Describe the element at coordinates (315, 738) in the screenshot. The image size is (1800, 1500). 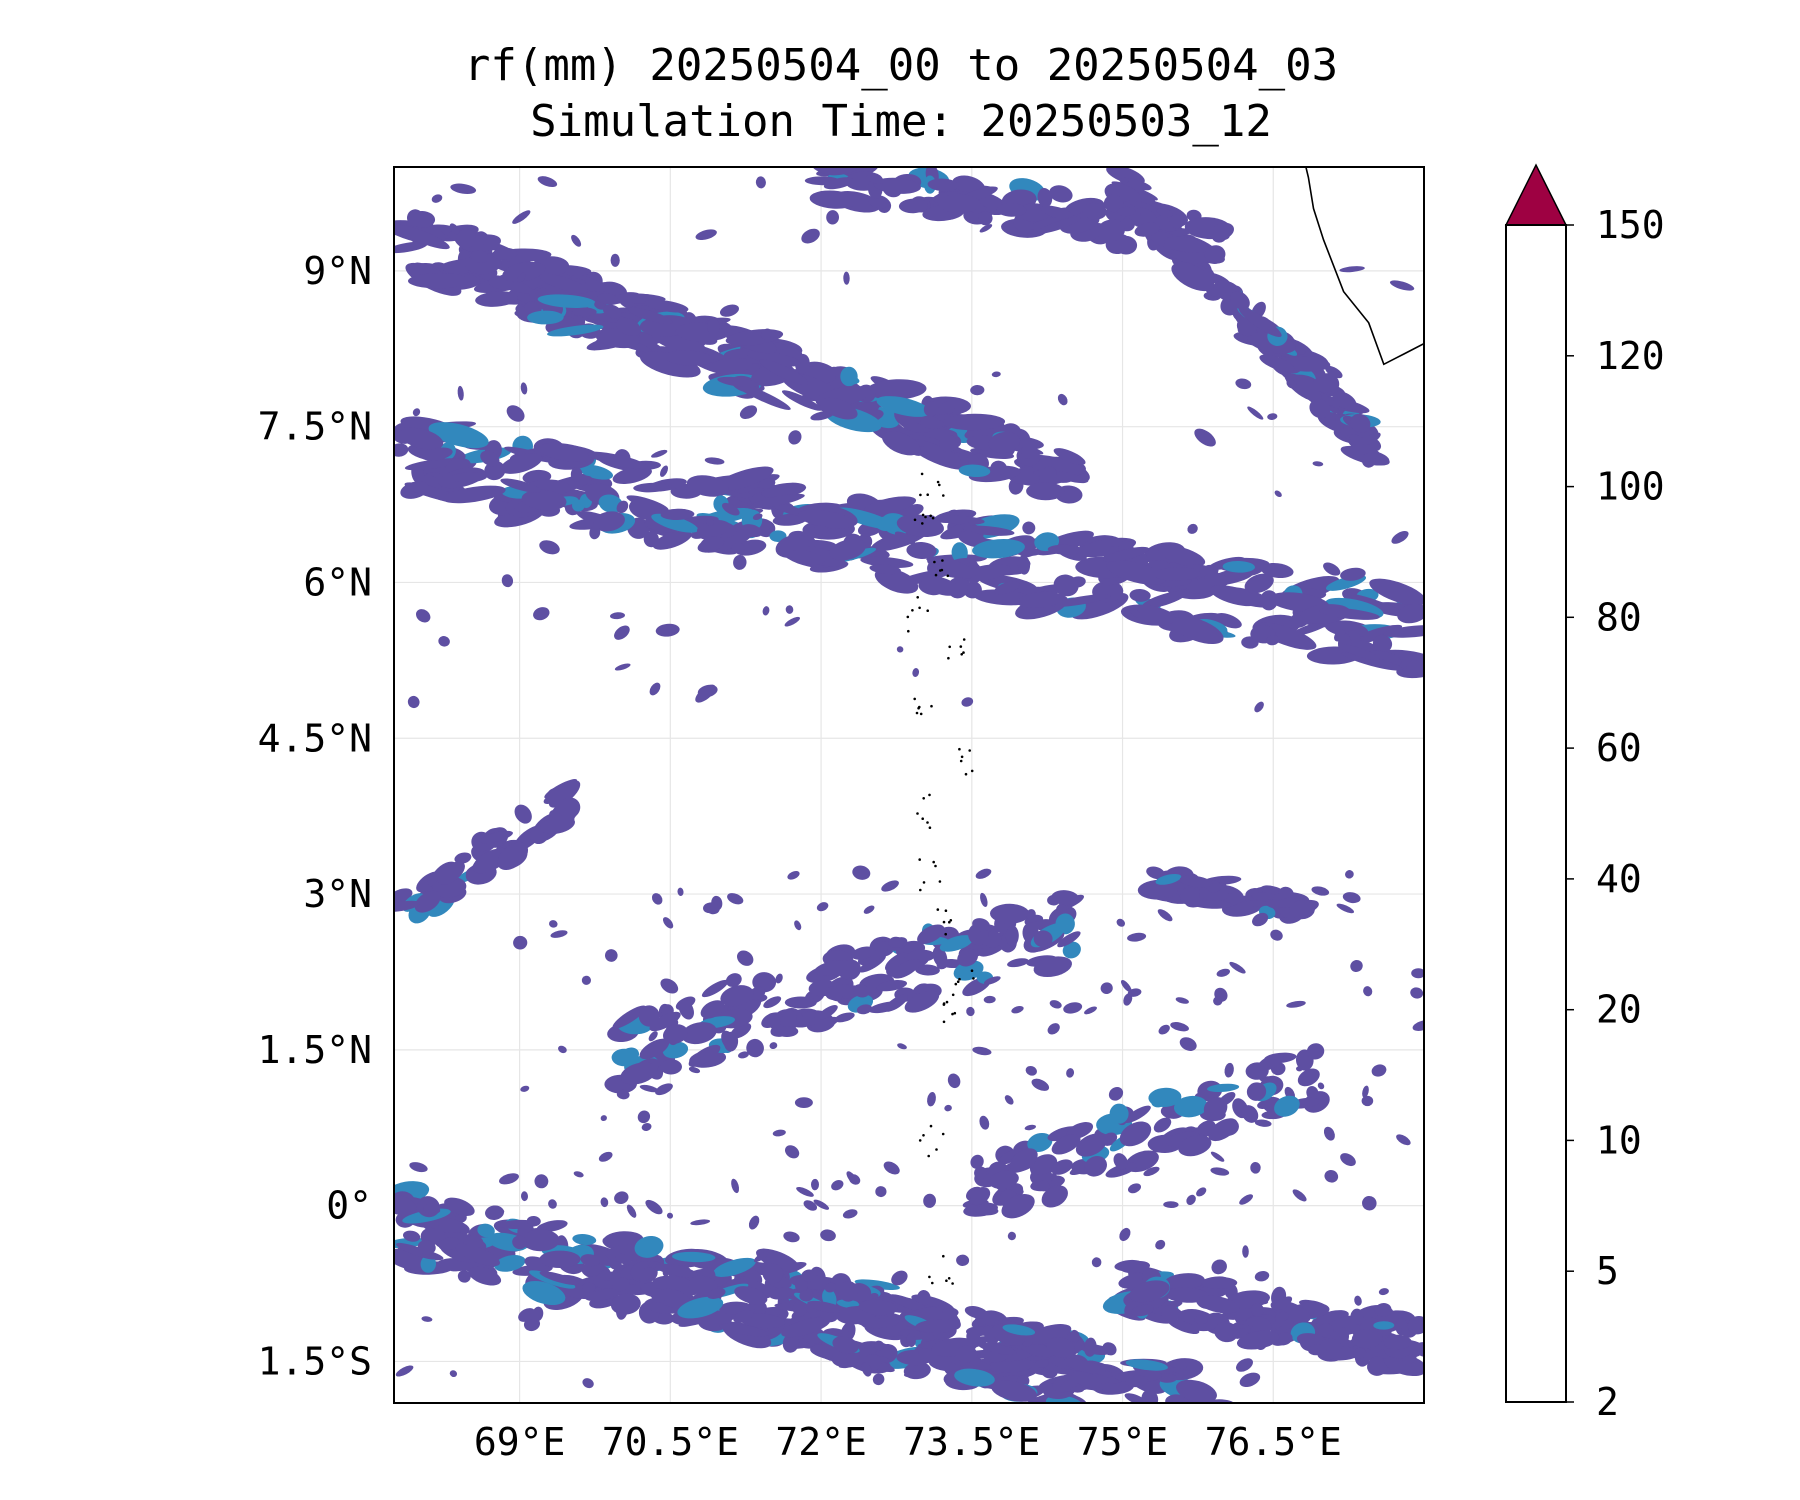
I see `y-tick-label: 4.5°N` at that location.